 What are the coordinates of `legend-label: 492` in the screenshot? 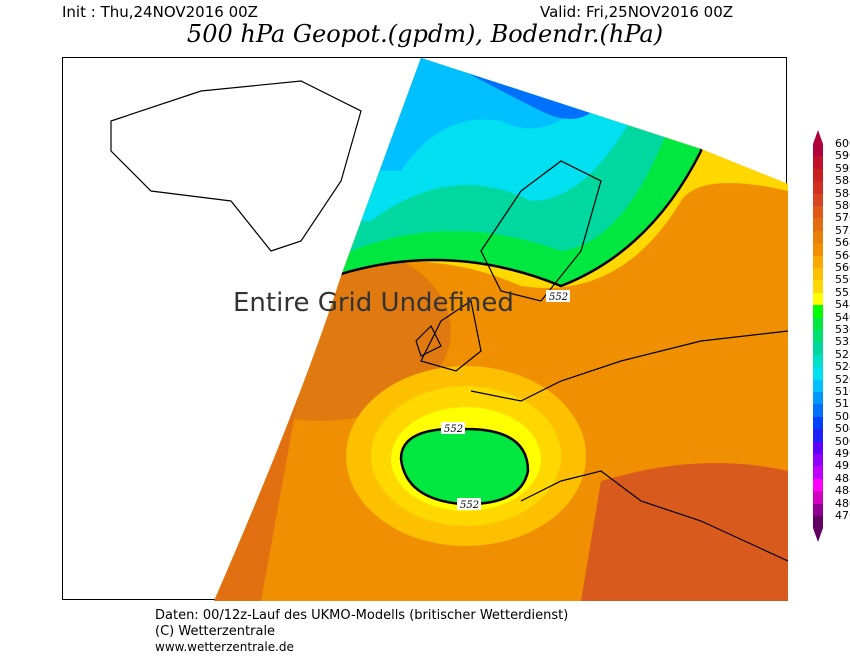 It's located at (842, 466).